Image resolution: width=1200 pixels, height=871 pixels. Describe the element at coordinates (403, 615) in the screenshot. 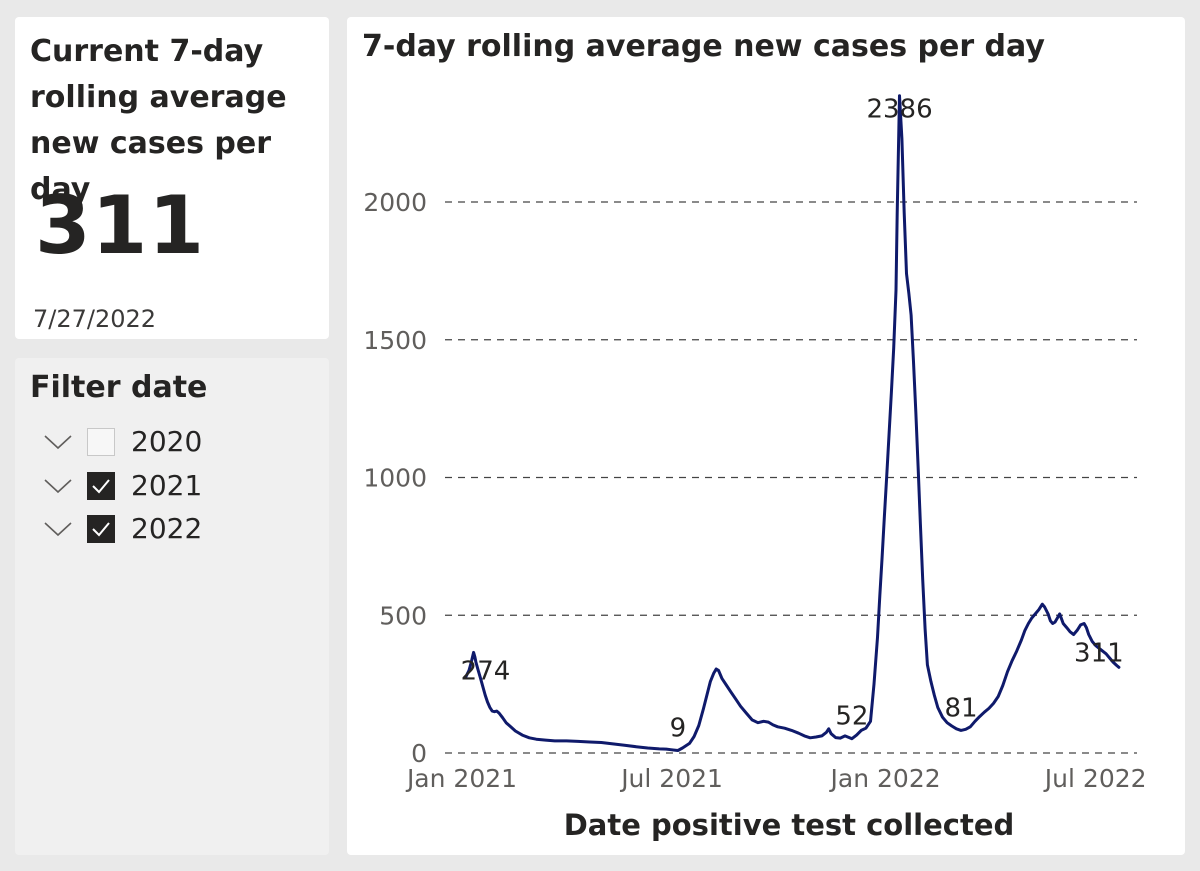

I see `y-tick-label: 500` at that location.